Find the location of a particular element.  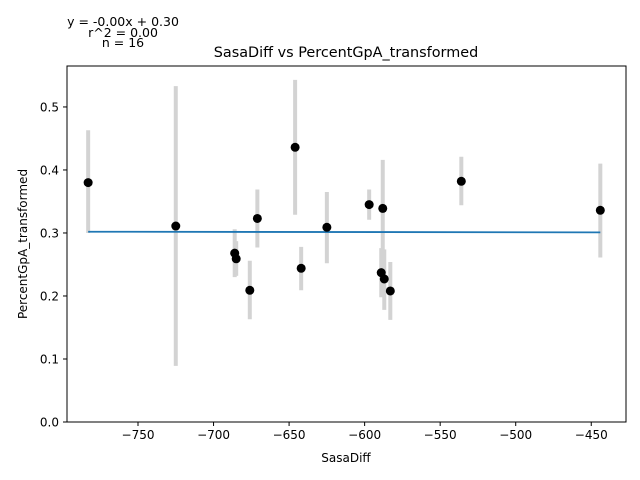

x-tick-label-5: −500 is located at coordinates (515, 435).